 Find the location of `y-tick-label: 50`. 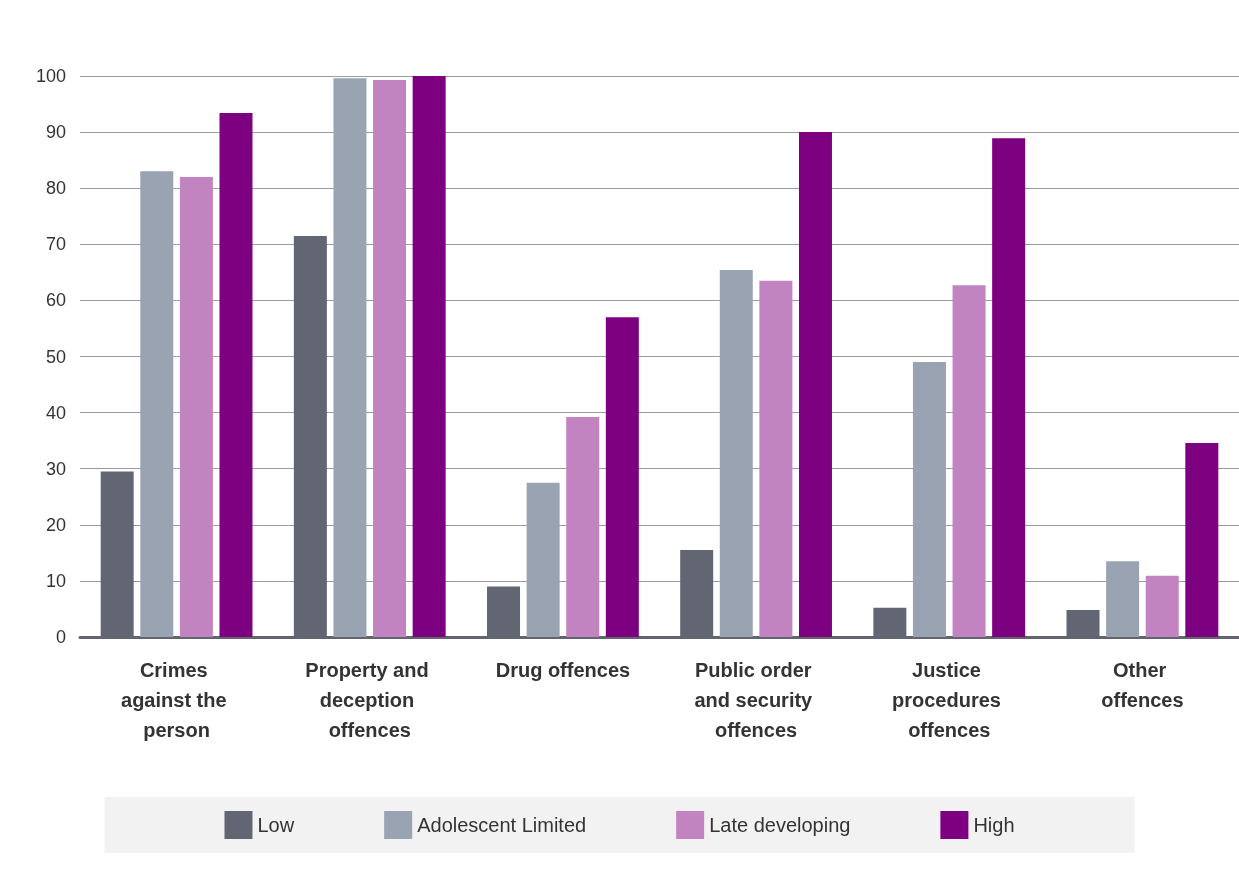

y-tick-label: 50 is located at coordinates (55, 356).